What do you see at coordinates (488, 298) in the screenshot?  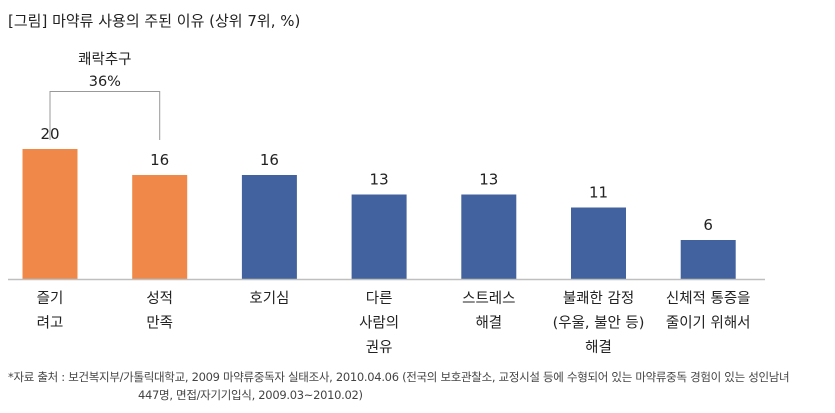 I see `category-label: 스트레스` at bounding box center [488, 298].